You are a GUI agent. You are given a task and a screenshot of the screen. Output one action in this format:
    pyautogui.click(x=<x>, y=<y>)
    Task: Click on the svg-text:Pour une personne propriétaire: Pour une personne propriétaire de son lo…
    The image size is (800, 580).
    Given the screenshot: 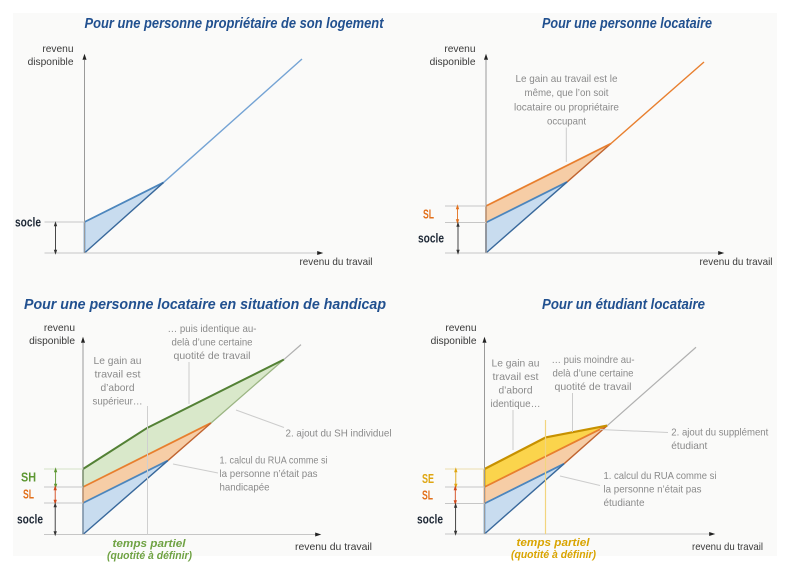 What is the action you would take?
    pyautogui.click(x=235, y=24)
    